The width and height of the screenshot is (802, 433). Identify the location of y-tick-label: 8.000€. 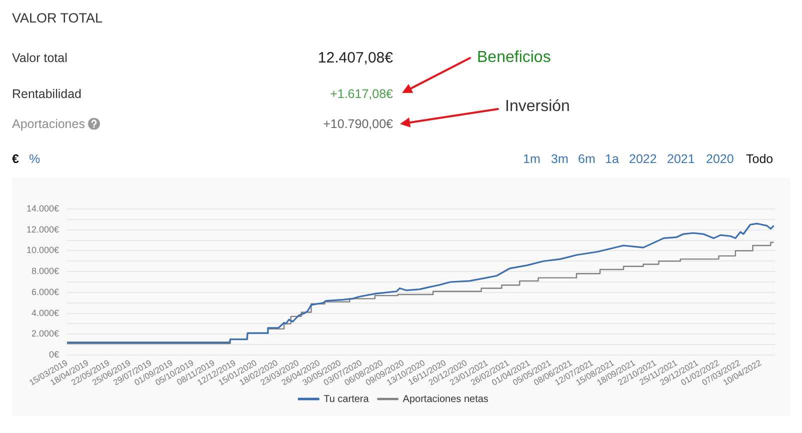
(45, 271).